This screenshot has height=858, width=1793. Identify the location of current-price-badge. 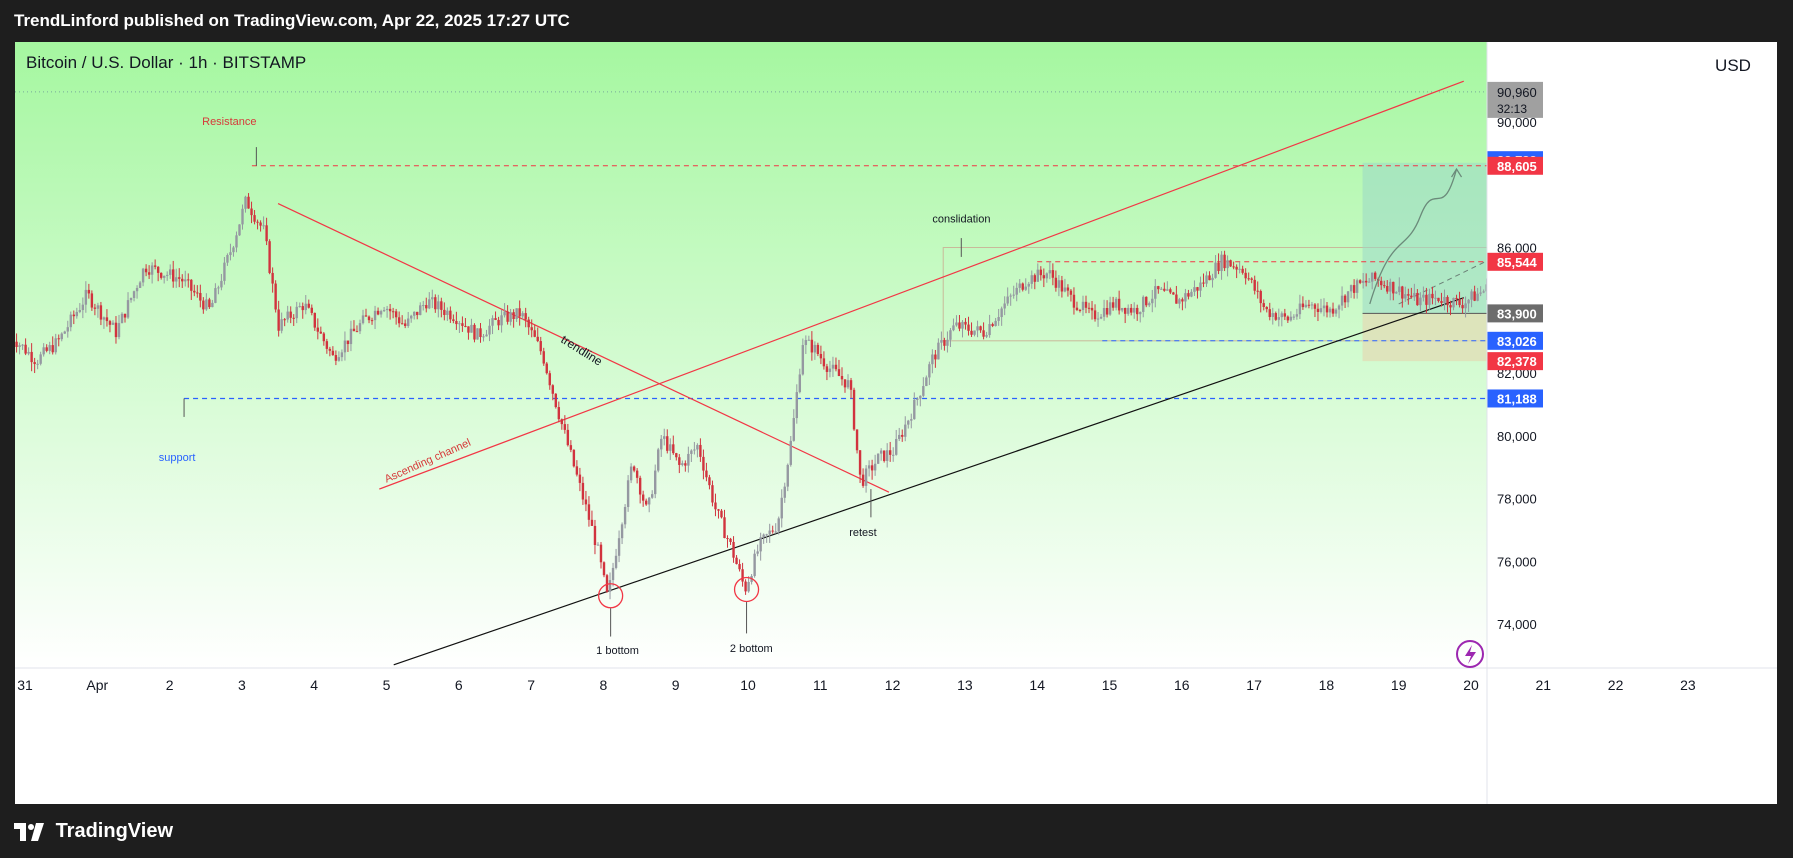
(1515, 99).